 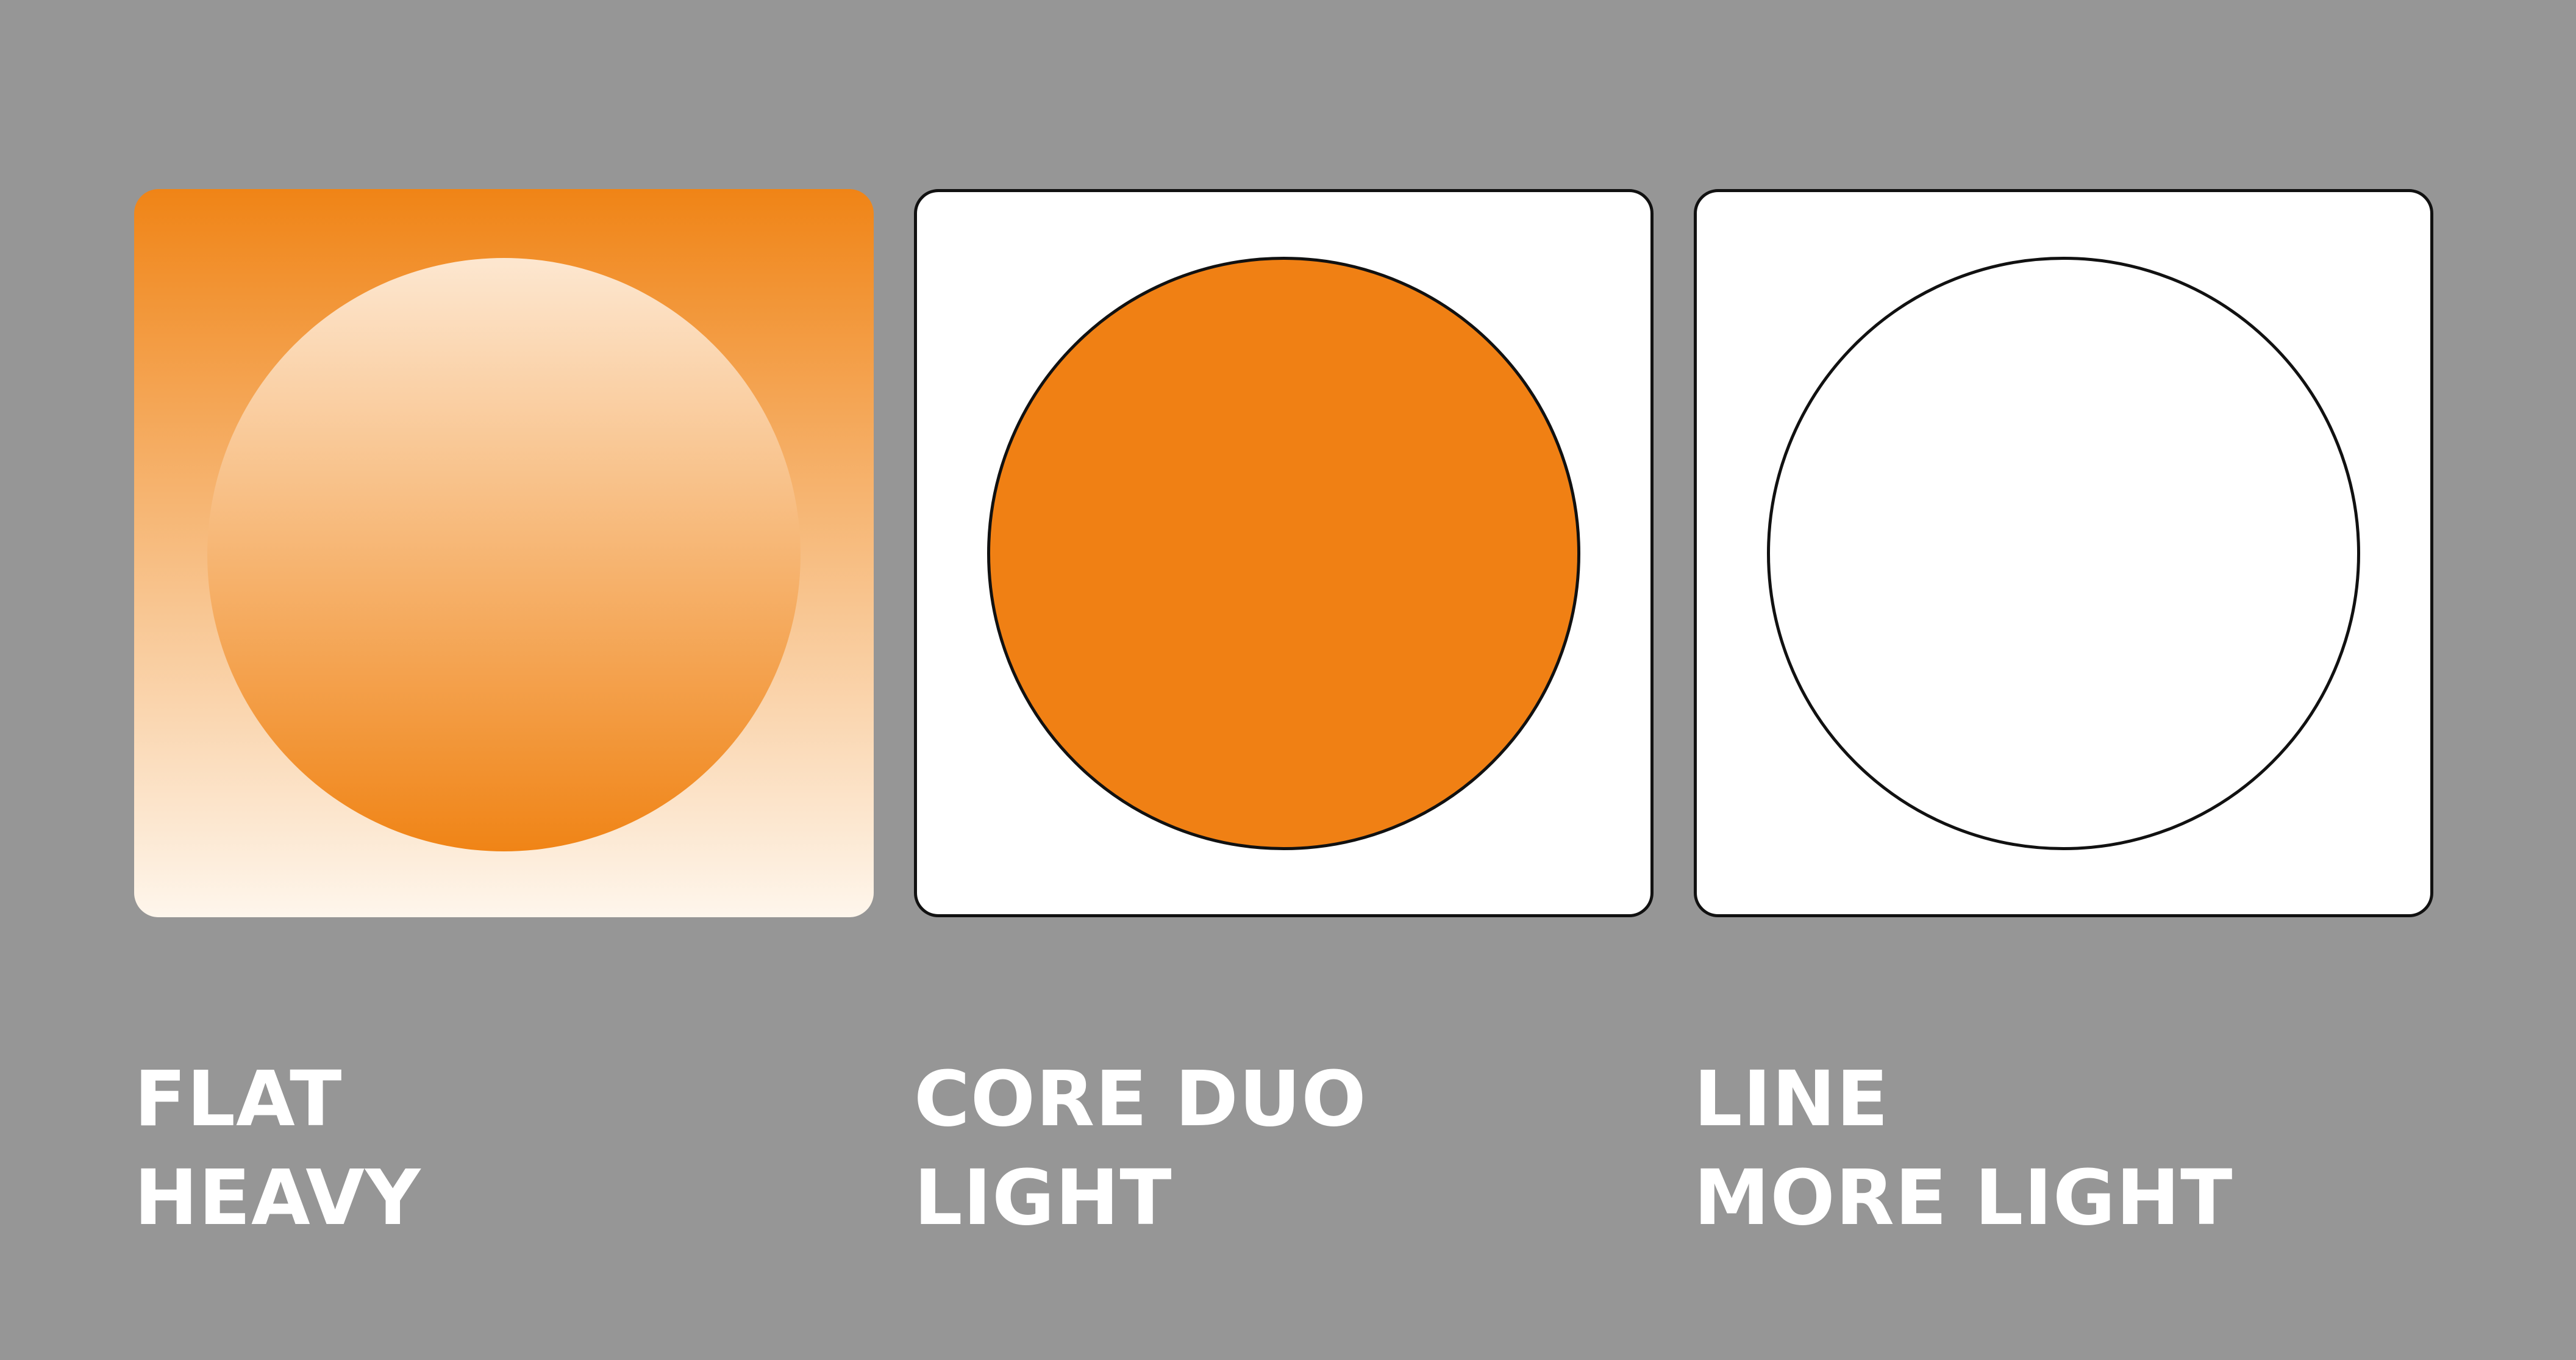 What do you see at coordinates (1140, 1099) in the screenshot?
I see `style-name-label: CORE DUO` at bounding box center [1140, 1099].